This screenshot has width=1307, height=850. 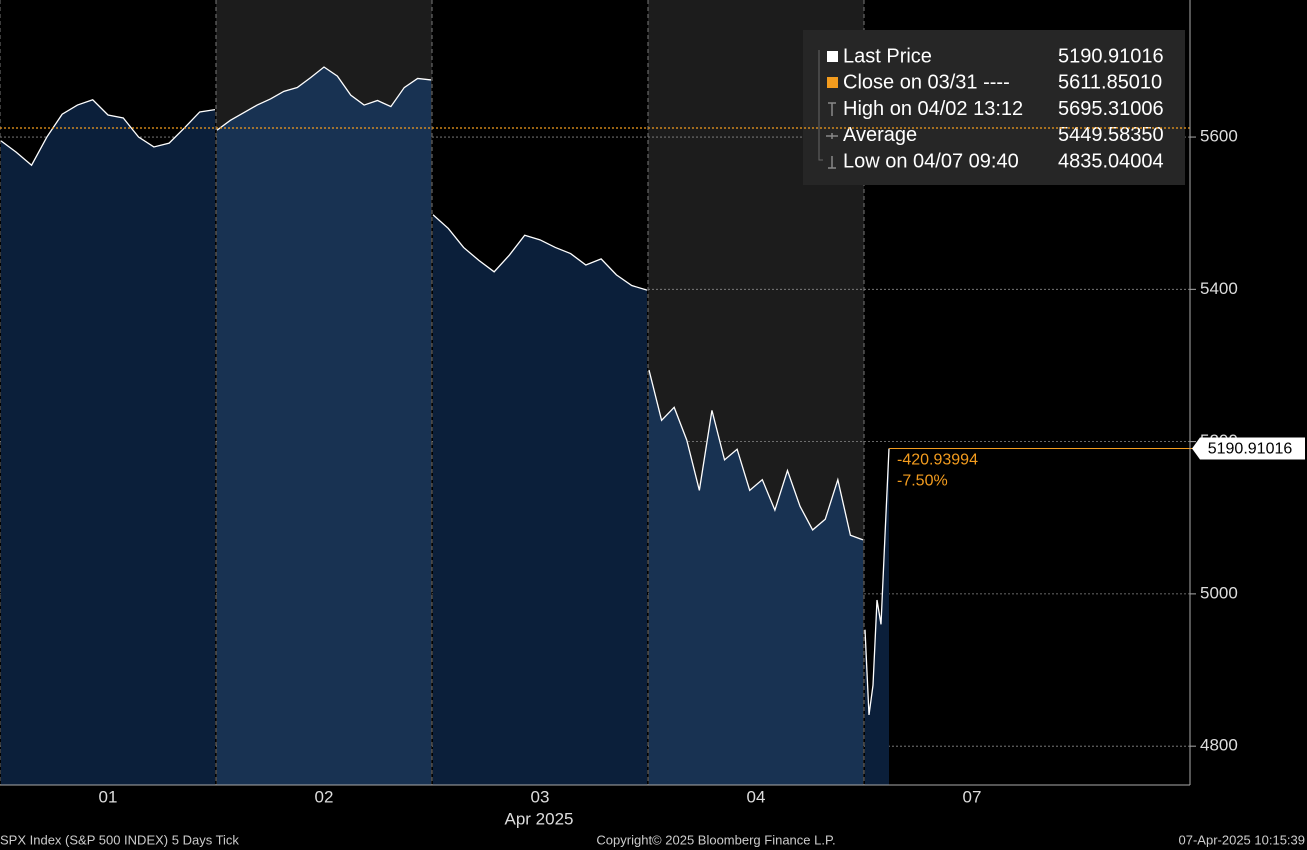 What do you see at coordinates (937, 460) in the screenshot?
I see `change-annotation: -420.93994` at bounding box center [937, 460].